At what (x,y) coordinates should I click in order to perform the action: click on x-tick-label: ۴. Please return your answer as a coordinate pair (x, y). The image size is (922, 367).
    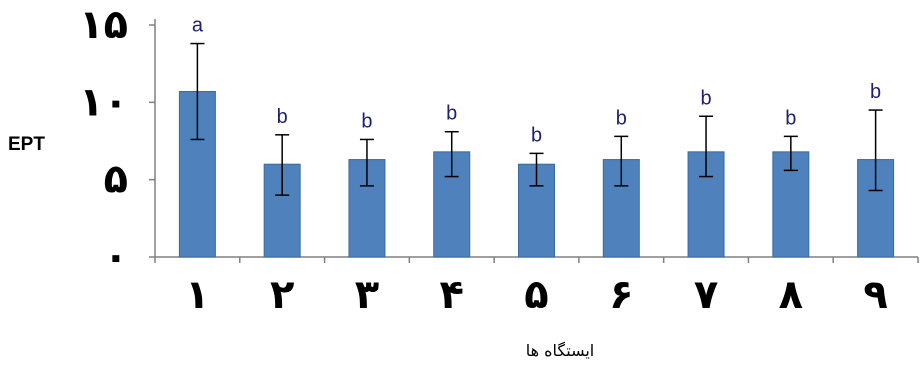
    Looking at the image, I should click on (452, 295).